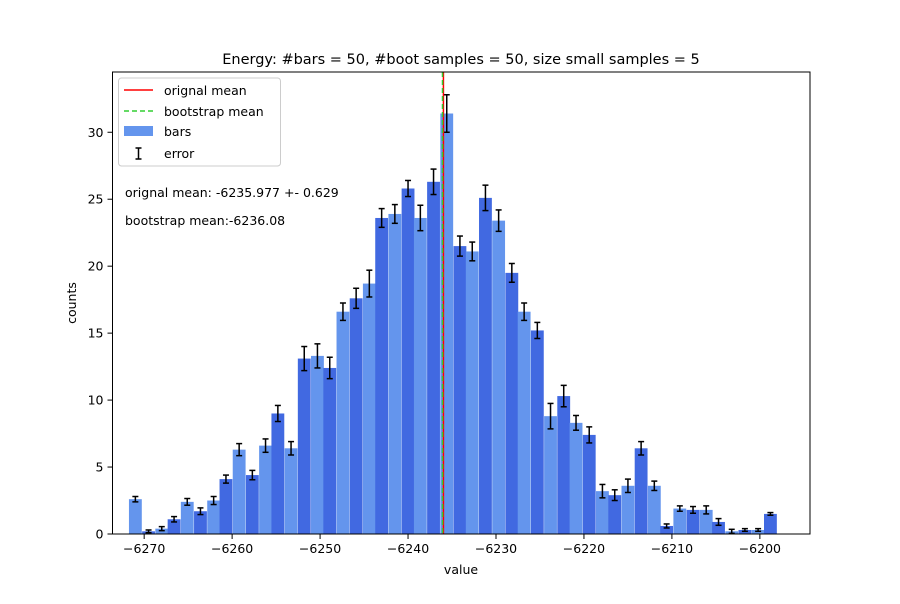 This screenshot has height=604, width=900. I want to click on x-tick-label: −6250, so click(320, 548).